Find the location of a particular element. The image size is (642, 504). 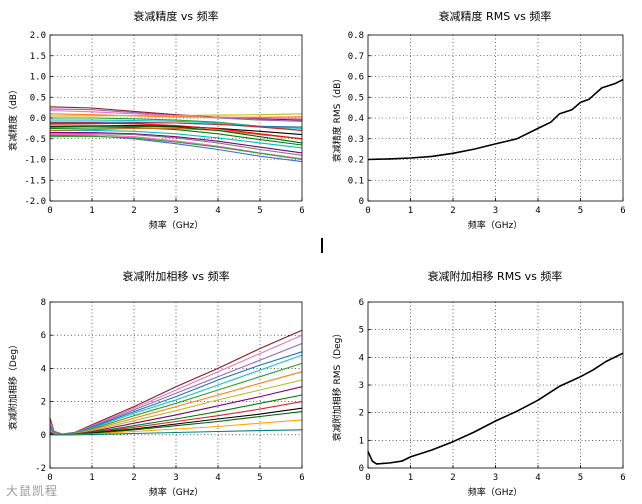

series-line-s18 is located at coordinates (176, 133).